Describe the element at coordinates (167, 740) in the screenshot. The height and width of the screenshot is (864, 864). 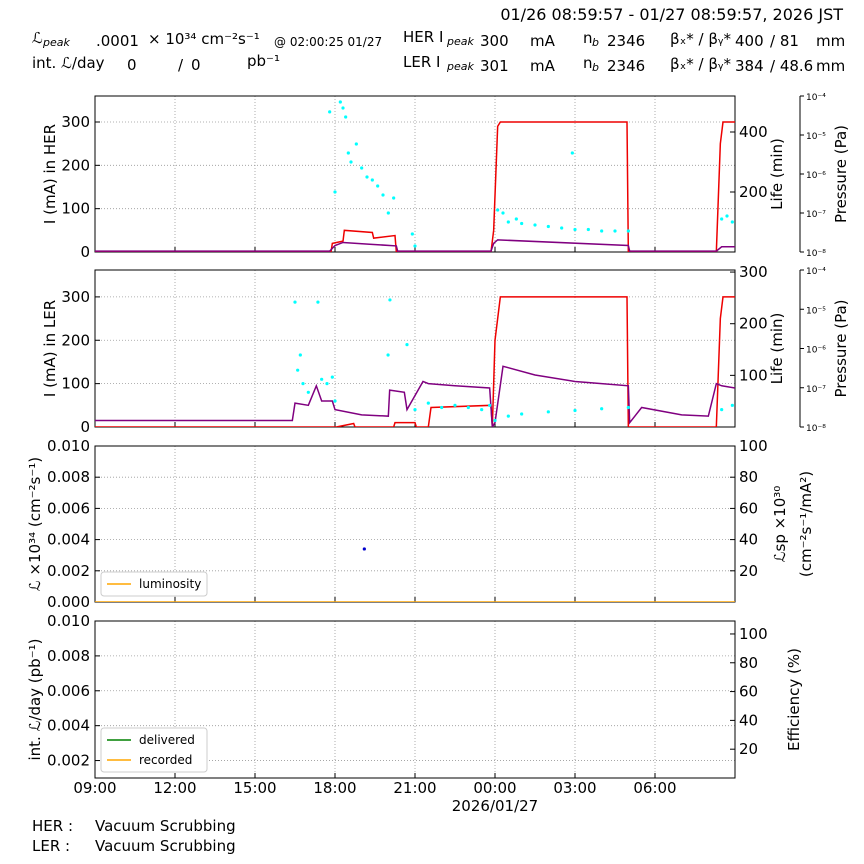
I see `legend-label: delivered` at that location.